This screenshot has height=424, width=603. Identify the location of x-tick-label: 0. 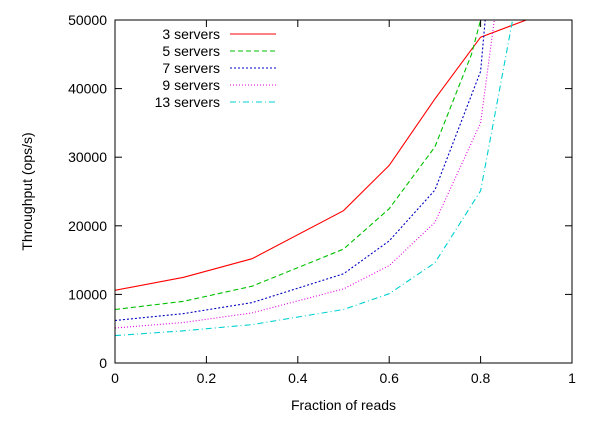
(115, 378).